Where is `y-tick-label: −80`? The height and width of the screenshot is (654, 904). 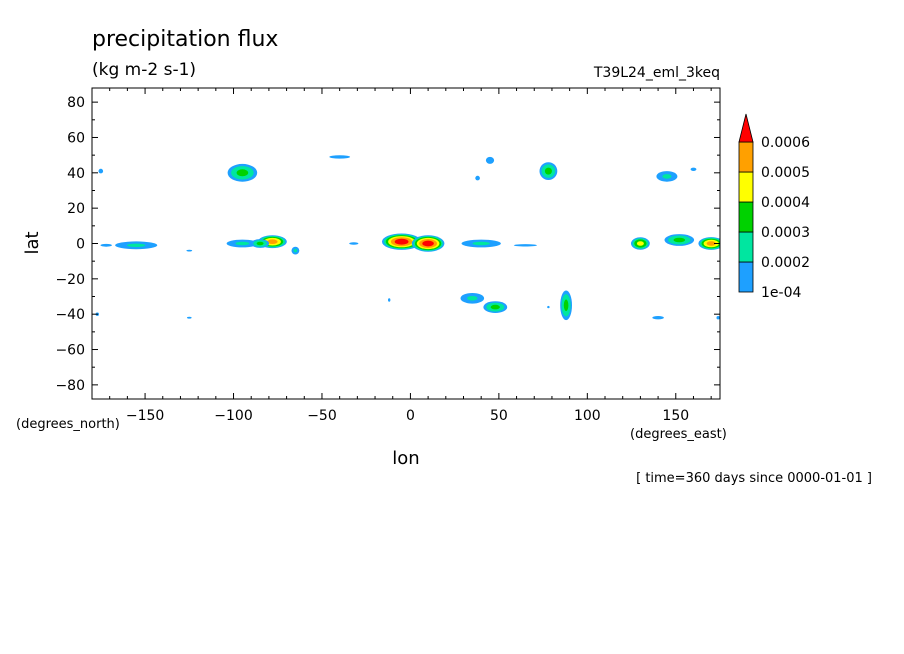 y-tick-label: −80 is located at coordinates (70, 386).